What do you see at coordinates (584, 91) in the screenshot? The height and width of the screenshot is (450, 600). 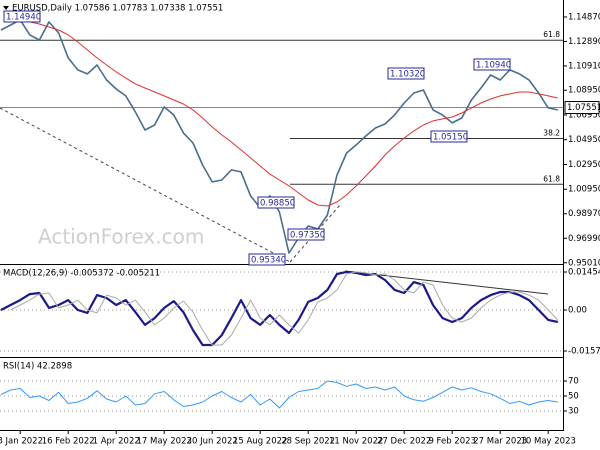 I see `y-tick-label: 1.08950` at bounding box center [584, 91].